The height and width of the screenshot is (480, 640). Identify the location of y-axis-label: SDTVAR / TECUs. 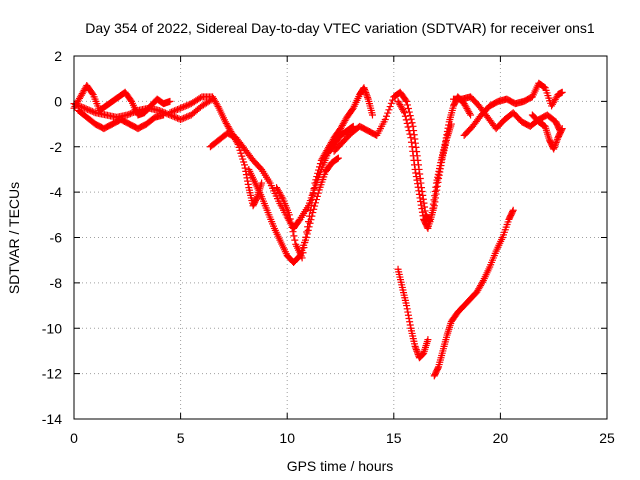
(14, 238).